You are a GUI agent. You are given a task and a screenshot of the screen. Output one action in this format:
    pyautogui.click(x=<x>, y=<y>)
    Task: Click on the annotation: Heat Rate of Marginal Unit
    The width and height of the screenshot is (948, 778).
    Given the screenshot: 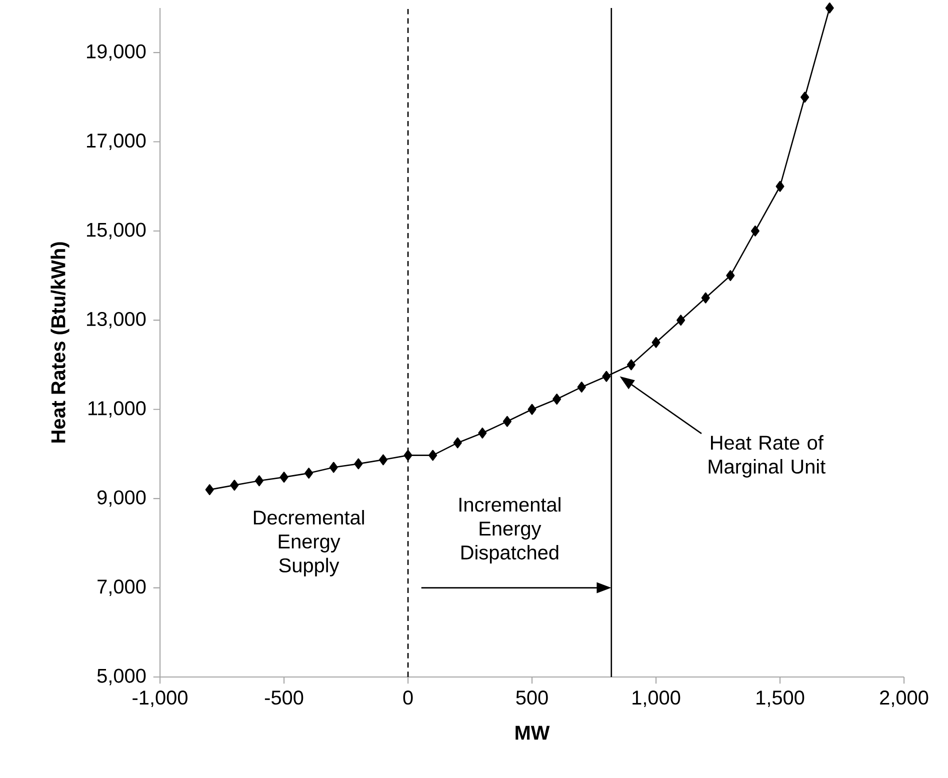 What is the action you would take?
    pyautogui.click(x=767, y=456)
    